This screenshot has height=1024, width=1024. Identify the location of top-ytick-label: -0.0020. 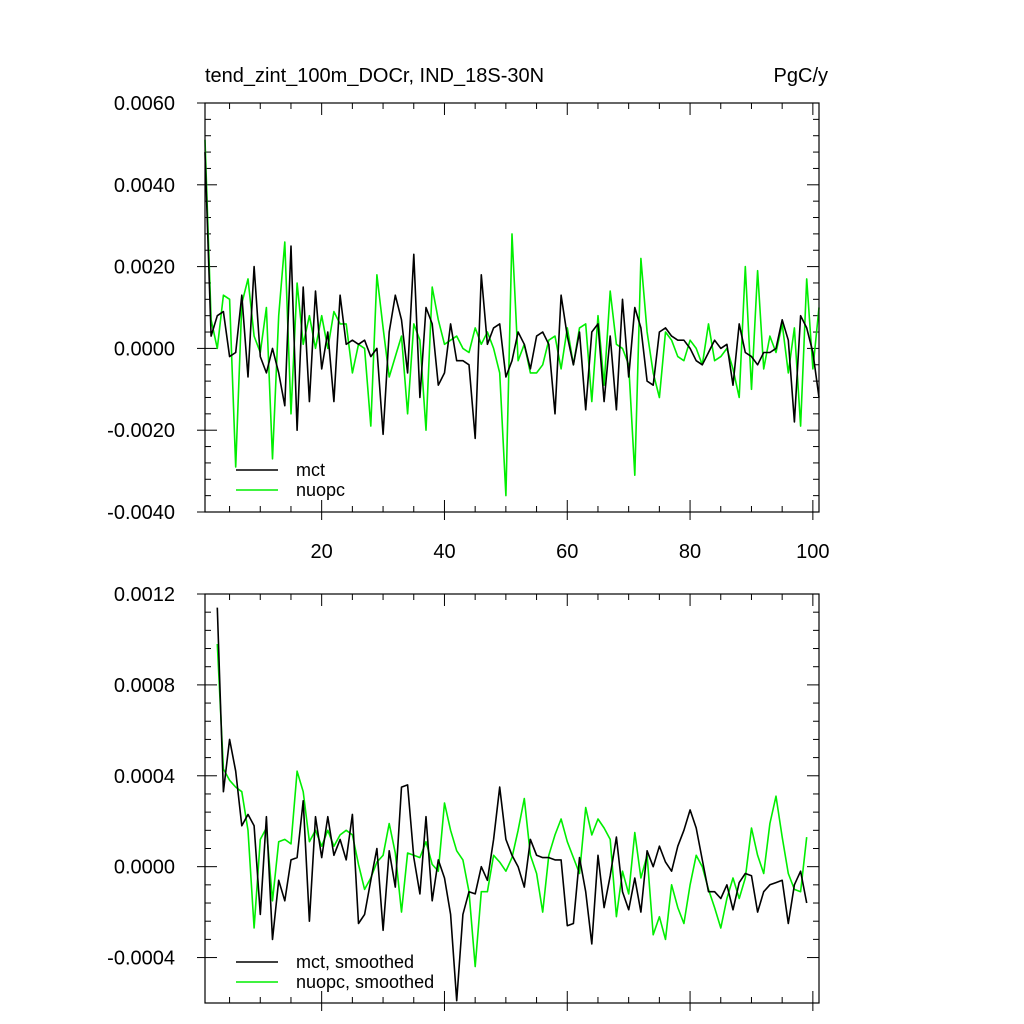
(141, 431).